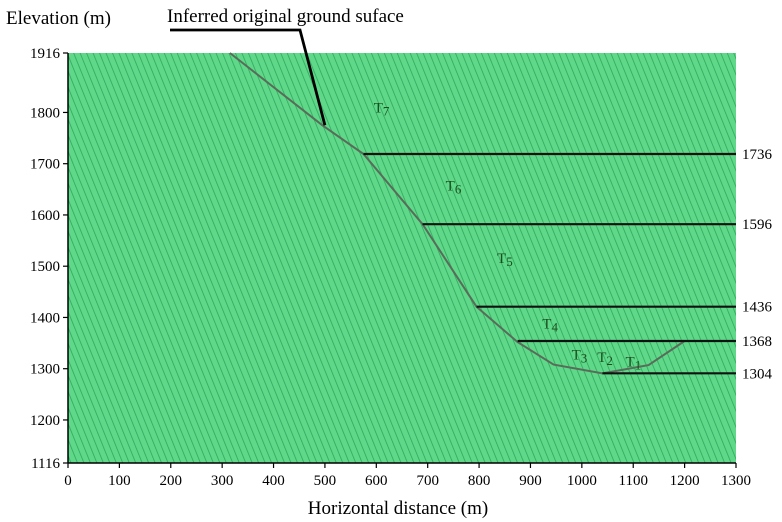 The width and height of the screenshot is (782, 522). What do you see at coordinates (273, 481) in the screenshot?
I see `x-tick-label-400: 400` at bounding box center [273, 481].